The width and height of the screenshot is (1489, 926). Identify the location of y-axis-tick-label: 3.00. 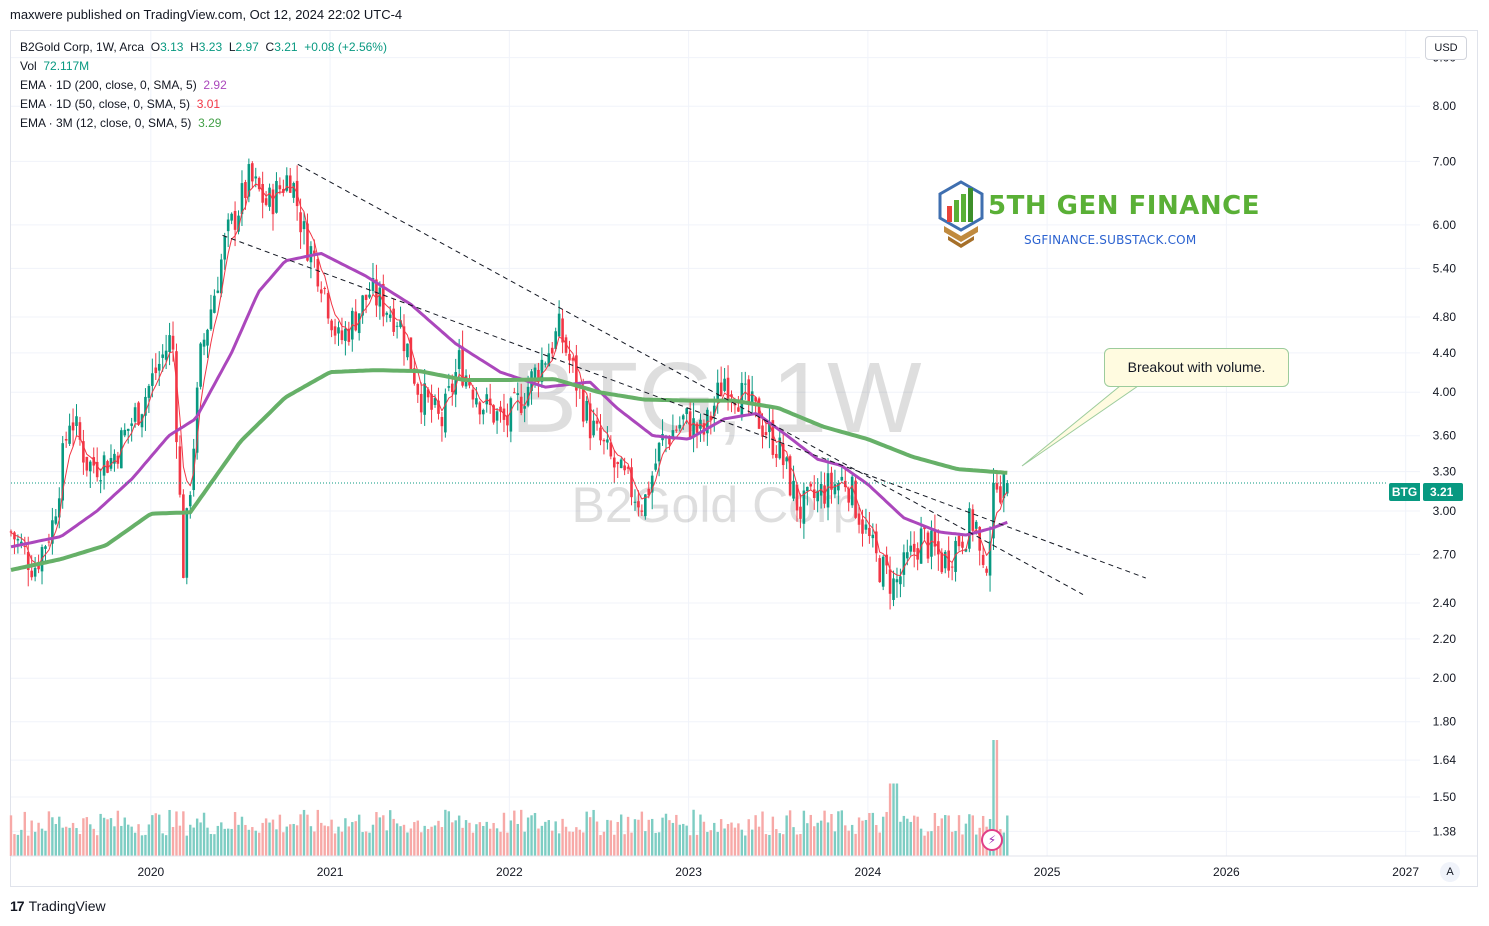
(1445, 511).